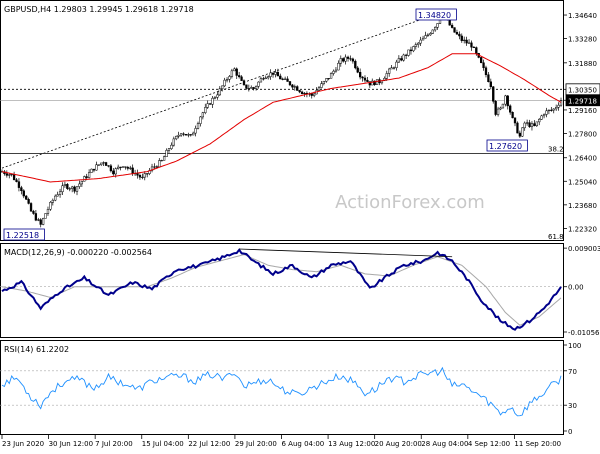 The height and width of the screenshot is (454, 600). What do you see at coordinates (582, 90) in the screenshot?
I see `price-tick-label: 1.30350` at bounding box center [582, 90].